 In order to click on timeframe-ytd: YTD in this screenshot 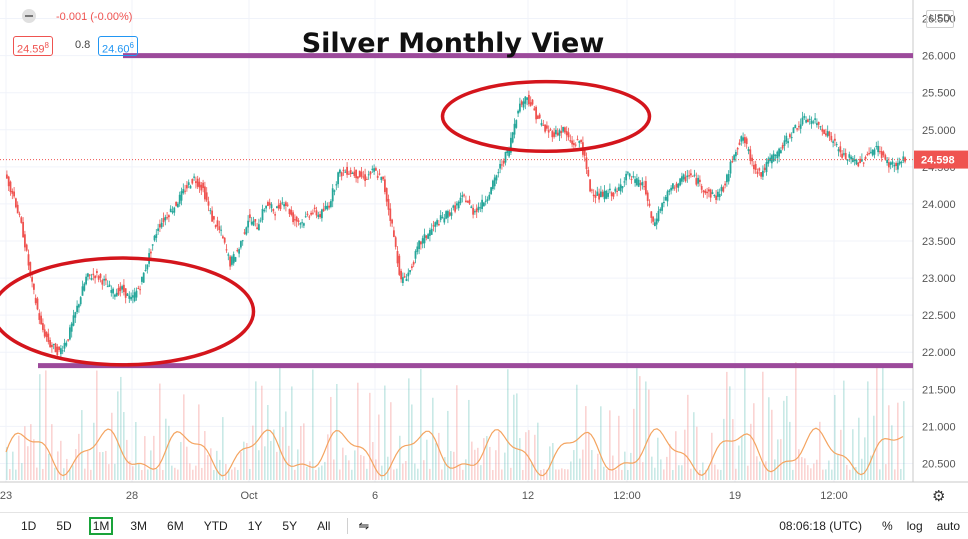, I will do `click(215, 526)`.